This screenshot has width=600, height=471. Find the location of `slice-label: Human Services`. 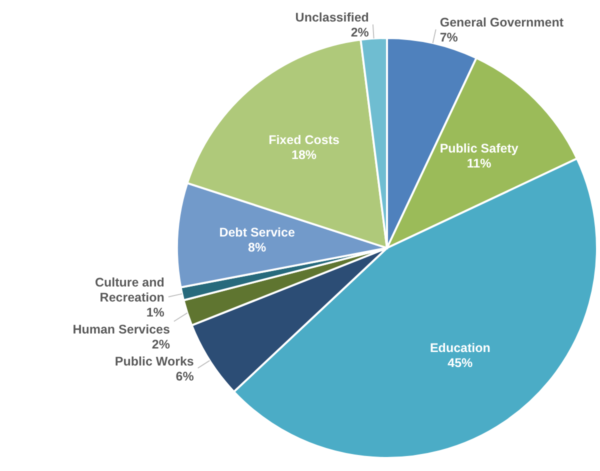

slice-label: Human Services is located at coordinates (121, 329).